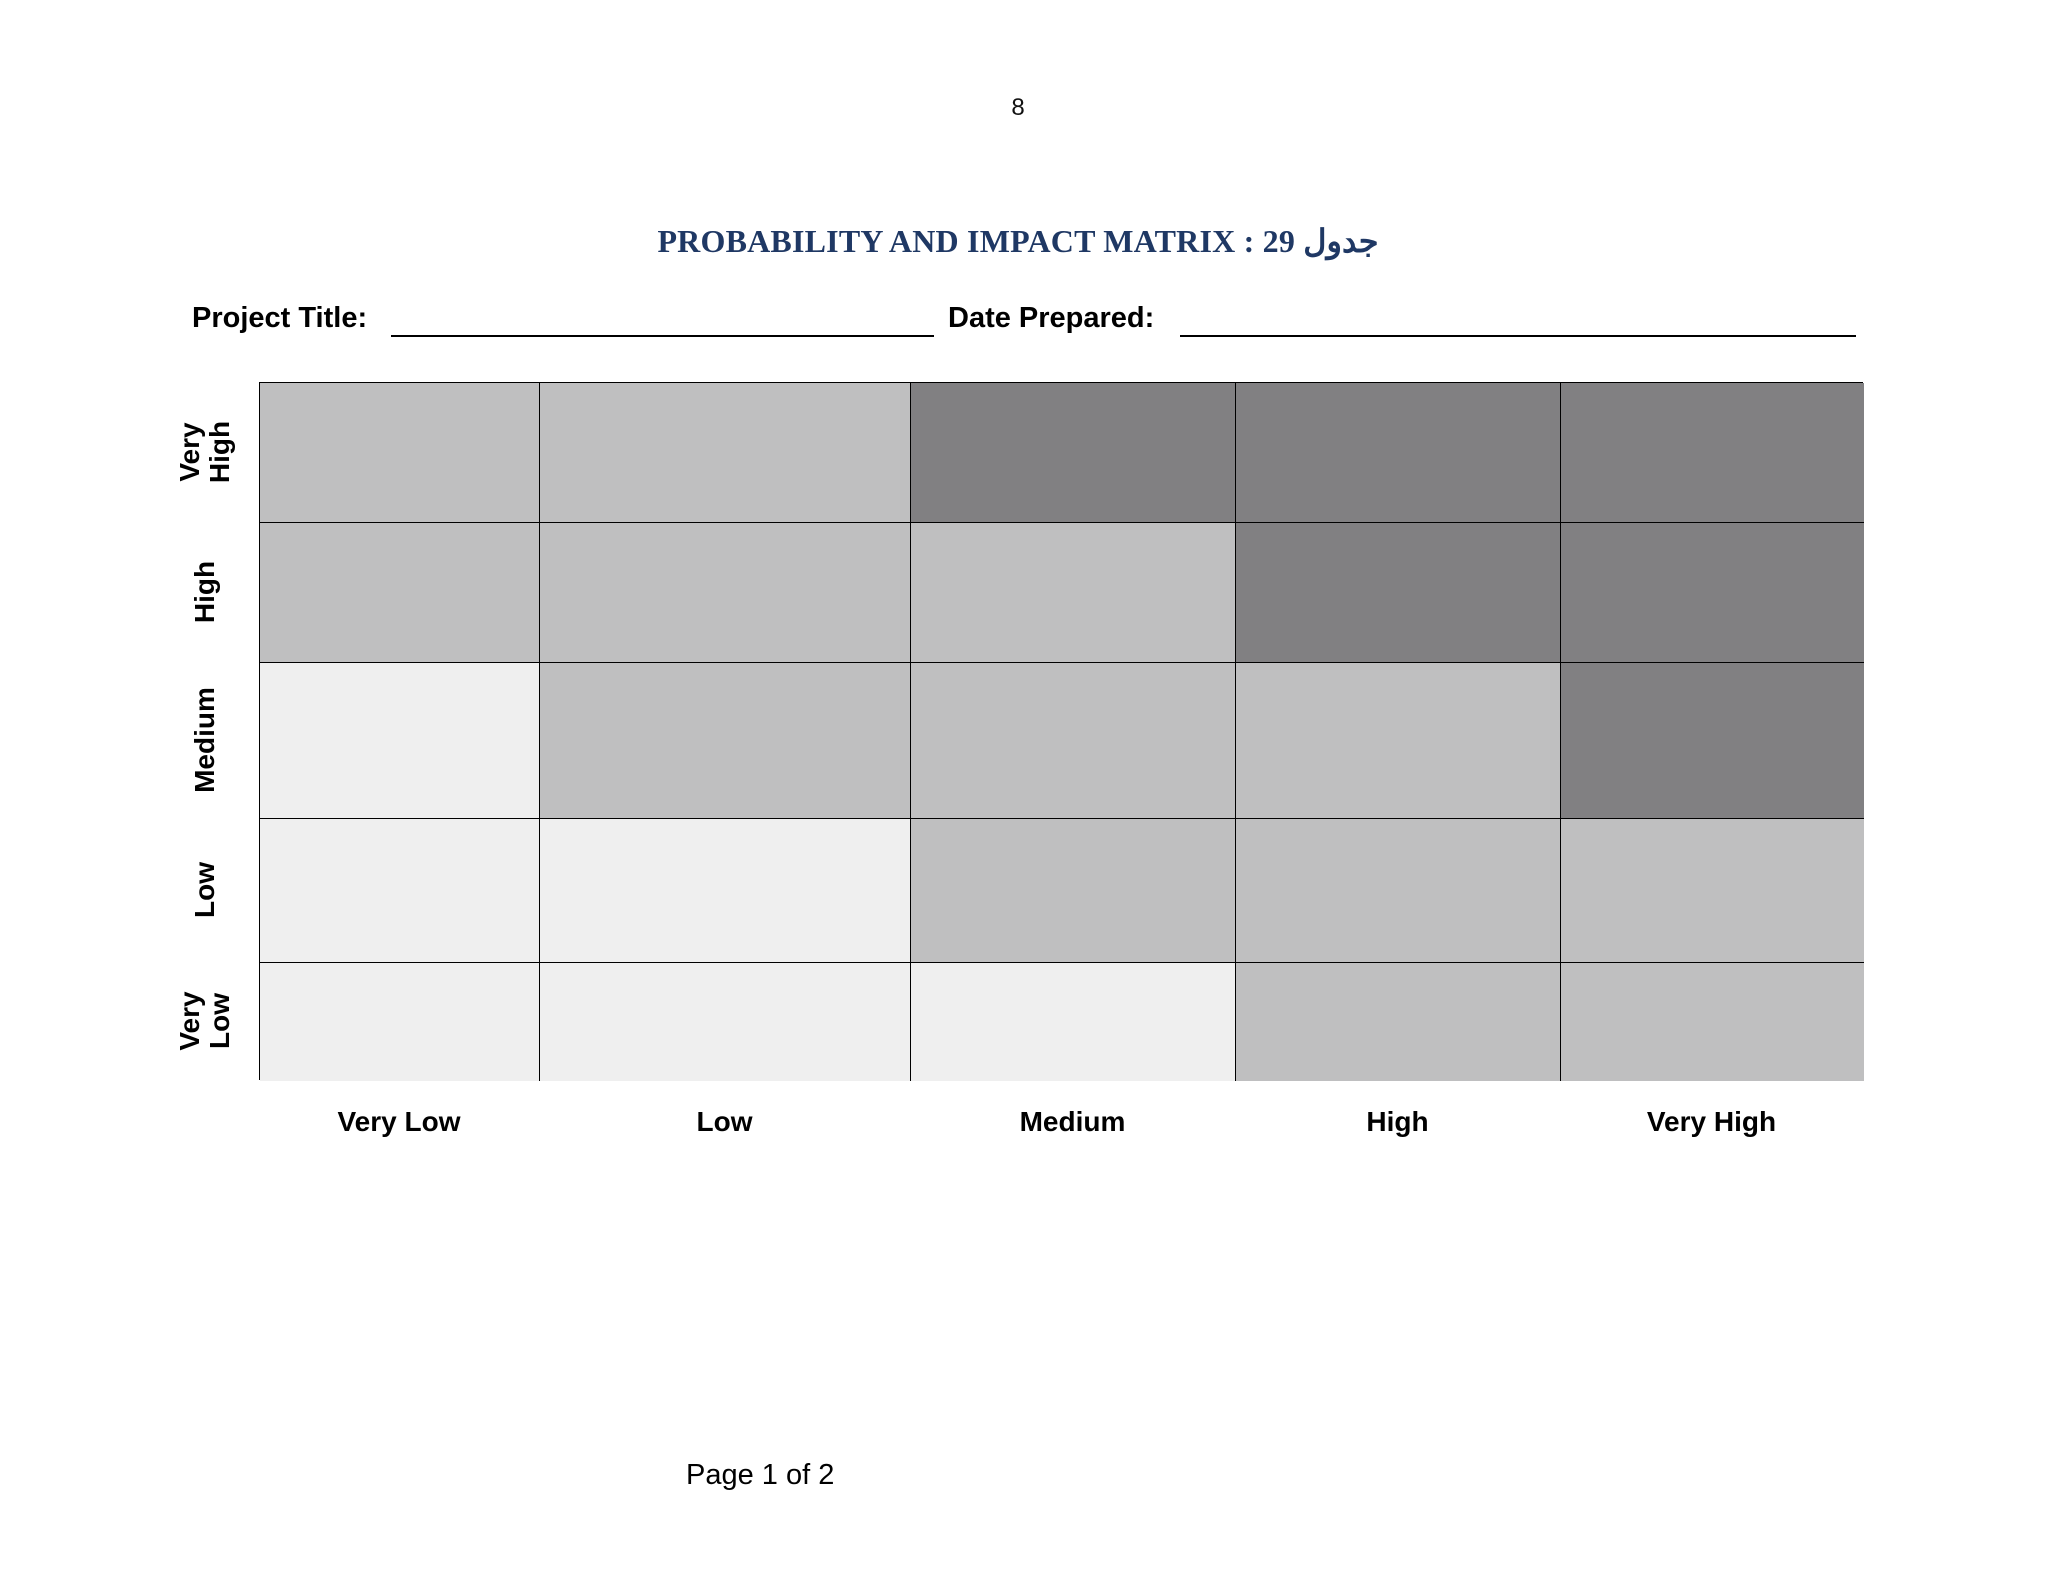  Describe the element at coordinates (1397, 1121) in the screenshot. I see `column-label-high: High` at that location.